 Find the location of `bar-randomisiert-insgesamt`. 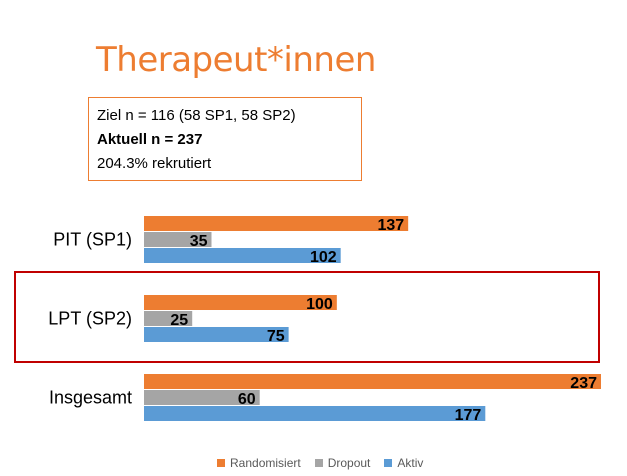

bar-randomisiert-insgesamt is located at coordinates (372, 381).